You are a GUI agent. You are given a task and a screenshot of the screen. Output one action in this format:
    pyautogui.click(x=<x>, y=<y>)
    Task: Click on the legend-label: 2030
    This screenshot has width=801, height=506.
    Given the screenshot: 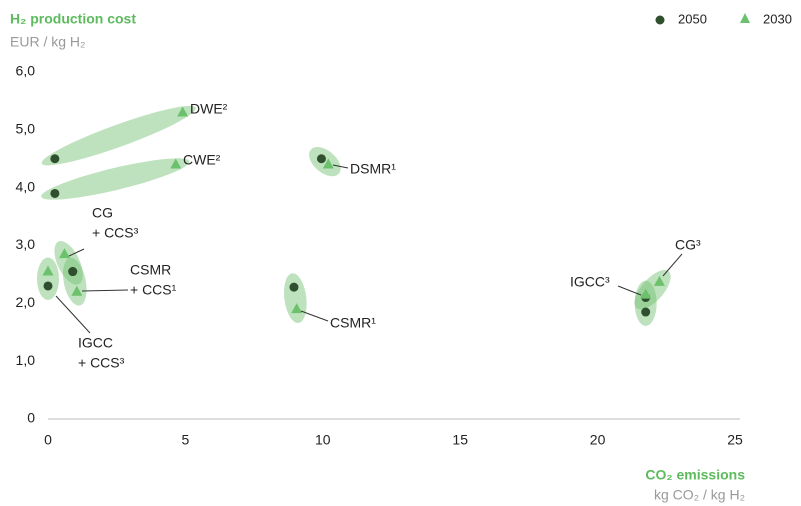 What is the action you would take?
    pyautogui.click(x=777, y=18)
    